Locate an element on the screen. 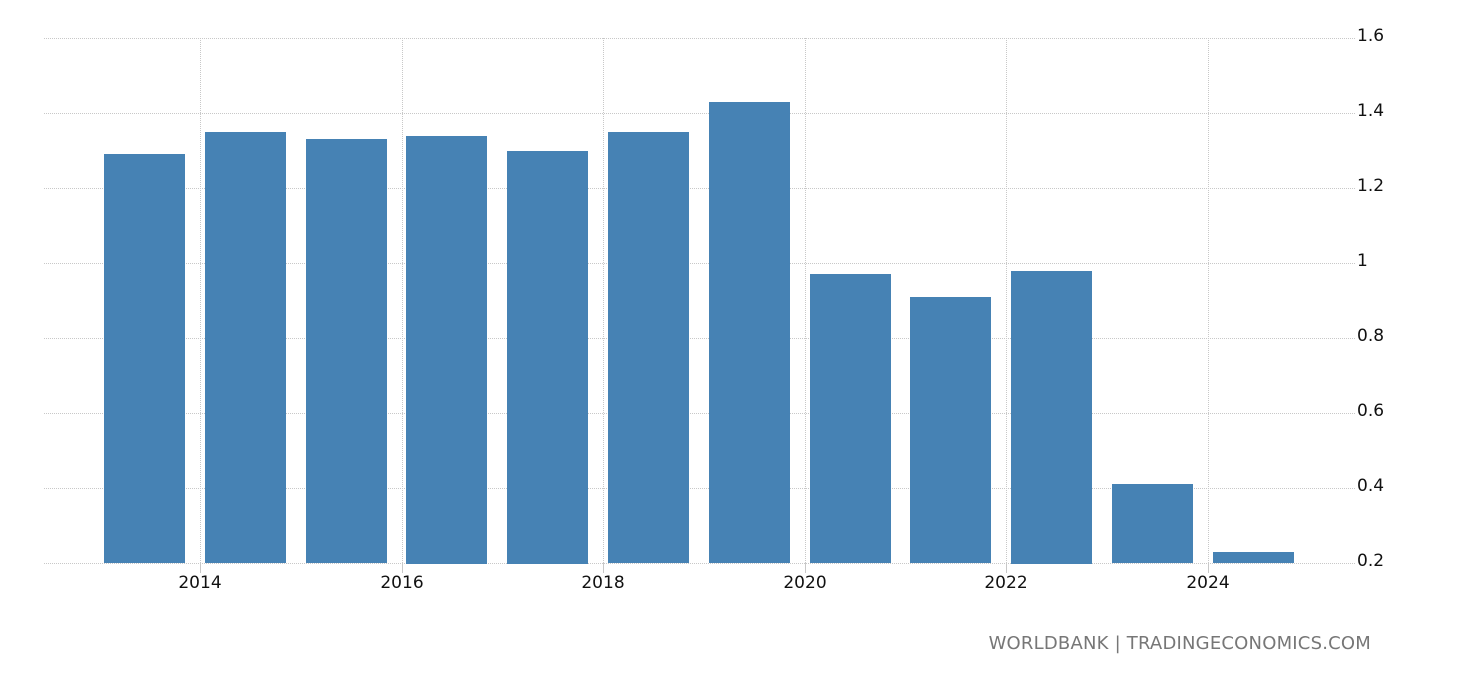 The image size is (1460, 680). y-tick-label: 1.2 is located at coordinates (1371, 186).